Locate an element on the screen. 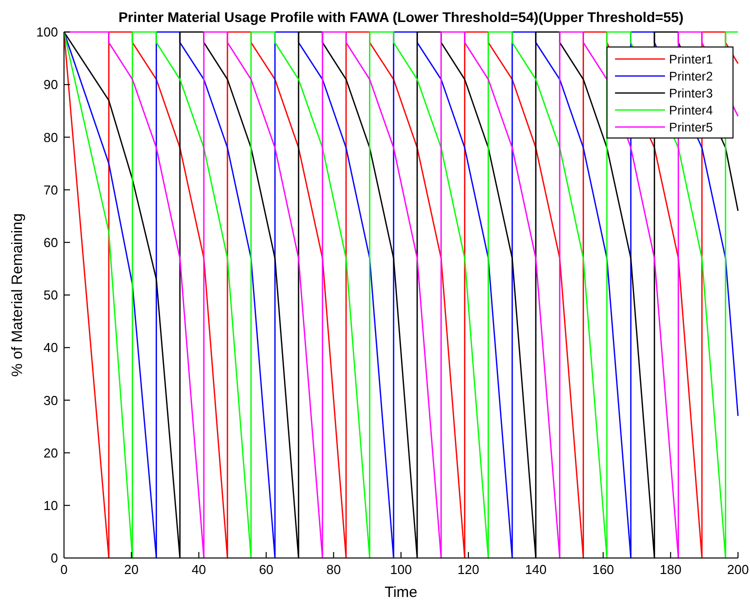 The width and height of the screenshot is (750, 603). y-tick-label: 10 is located at coordinates (51, 505).